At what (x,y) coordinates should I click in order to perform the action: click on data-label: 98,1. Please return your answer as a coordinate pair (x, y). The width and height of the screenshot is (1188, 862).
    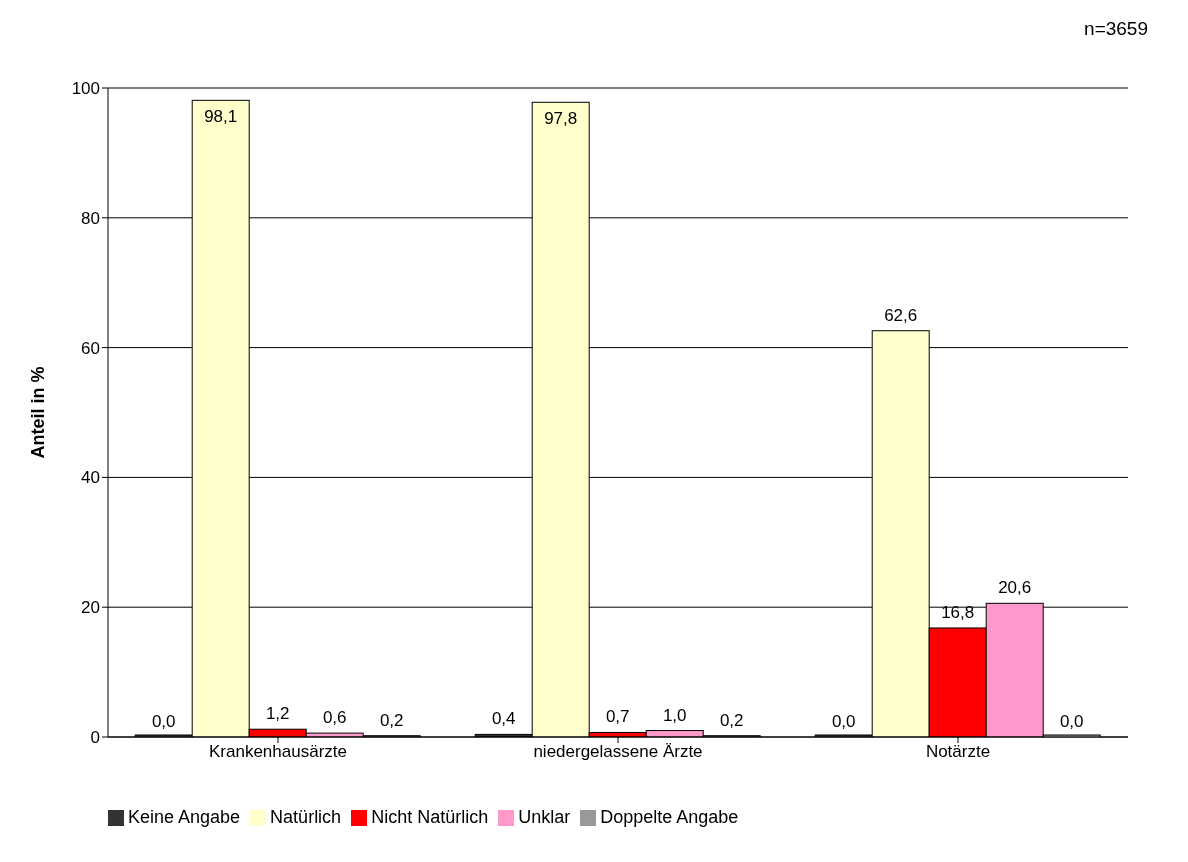
    Looking at the image, I should click on (221, 117).